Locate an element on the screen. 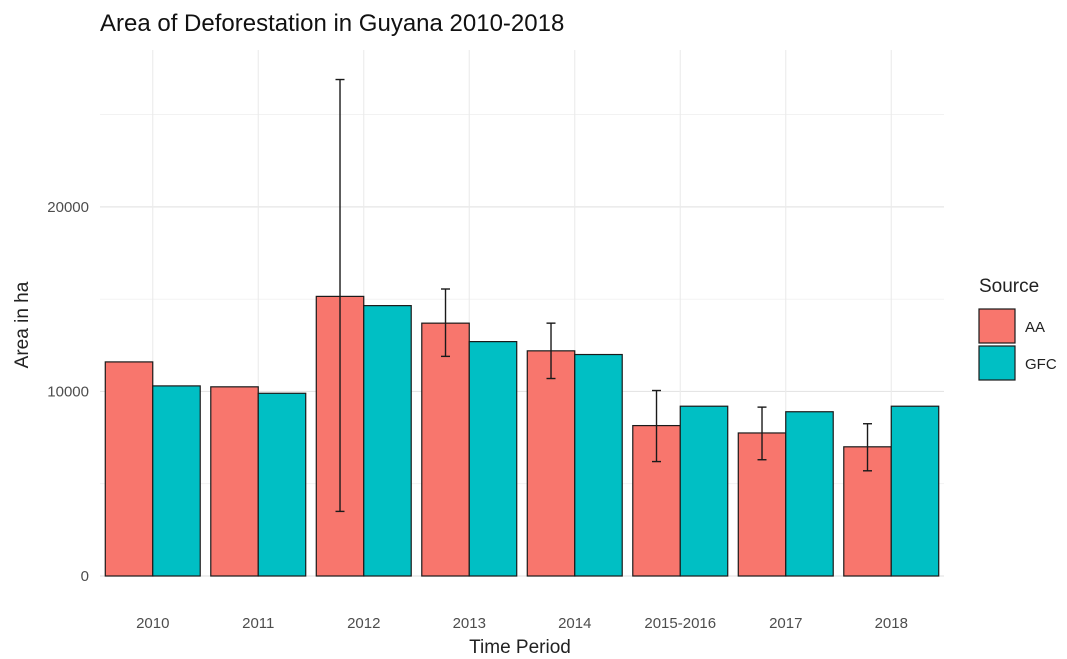 This screenshot has height=659, width=1067. y-tick-label: 10000 is located at coordinates (68, 391).